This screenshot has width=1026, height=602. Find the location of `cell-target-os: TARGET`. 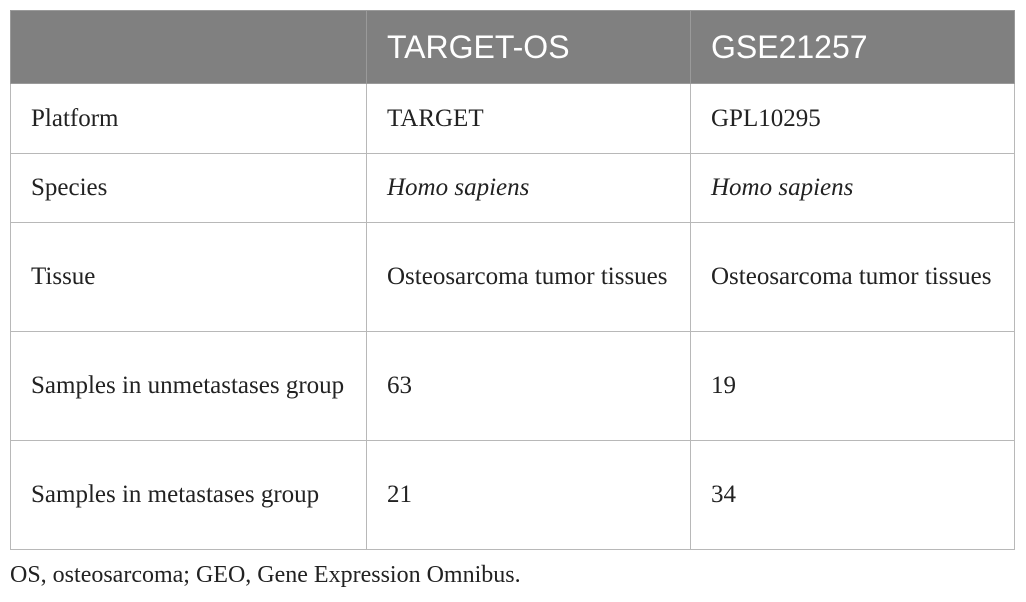

cell-target-os: TARGET is located at coordinates (528, 118).